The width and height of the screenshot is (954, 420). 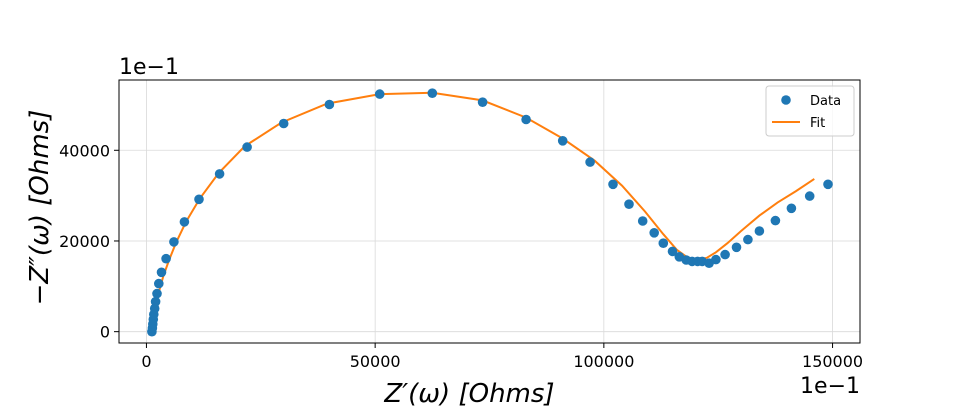 What do you see at coordinates (105, 332) in the screenshot?
I see `y-tick-label: 0` at bounding box center [105, 332].